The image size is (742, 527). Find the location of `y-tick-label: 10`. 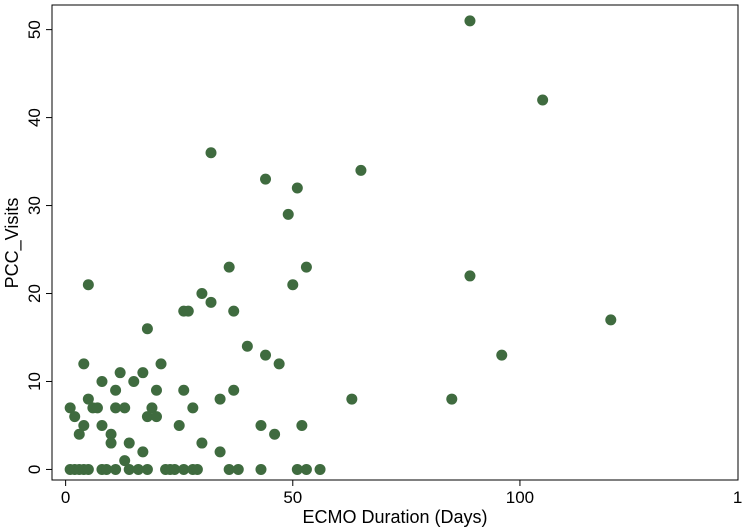

y-tick-label: 10 is located at coordinates (34, 381).